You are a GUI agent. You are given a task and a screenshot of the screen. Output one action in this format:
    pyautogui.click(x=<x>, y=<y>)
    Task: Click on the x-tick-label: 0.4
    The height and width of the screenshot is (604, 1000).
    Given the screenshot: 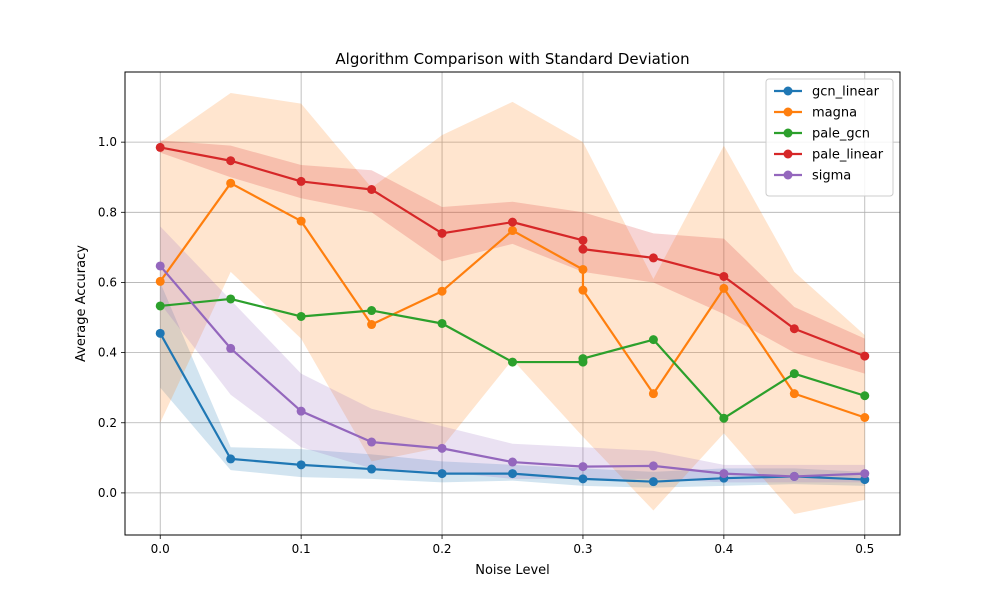 What is the action you would take?
    pyautogui.click(x=723, y=549)
    